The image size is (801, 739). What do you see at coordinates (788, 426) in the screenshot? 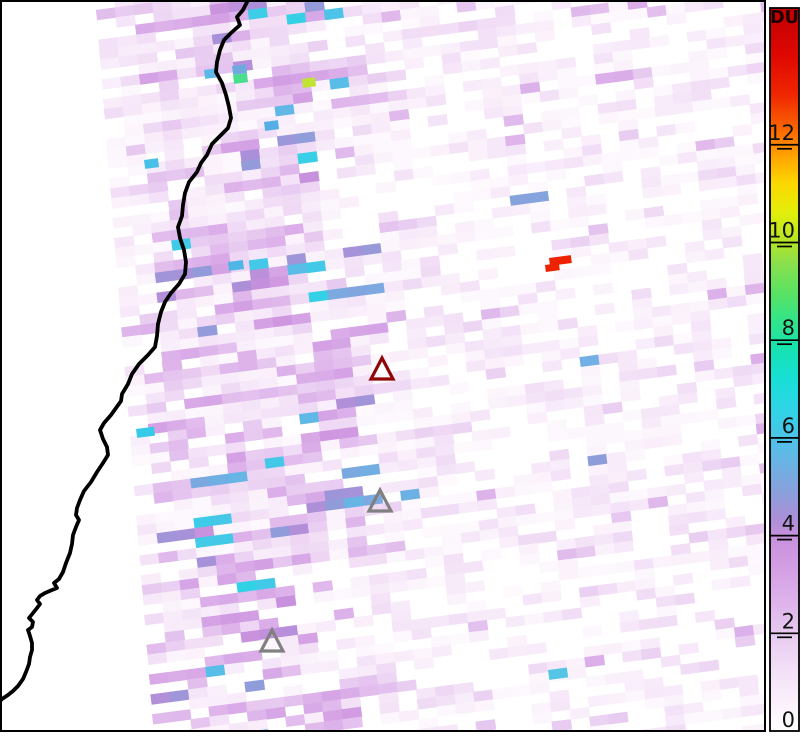
I see `colorbar-tick-label: 6` at bounding box center [788, 426].